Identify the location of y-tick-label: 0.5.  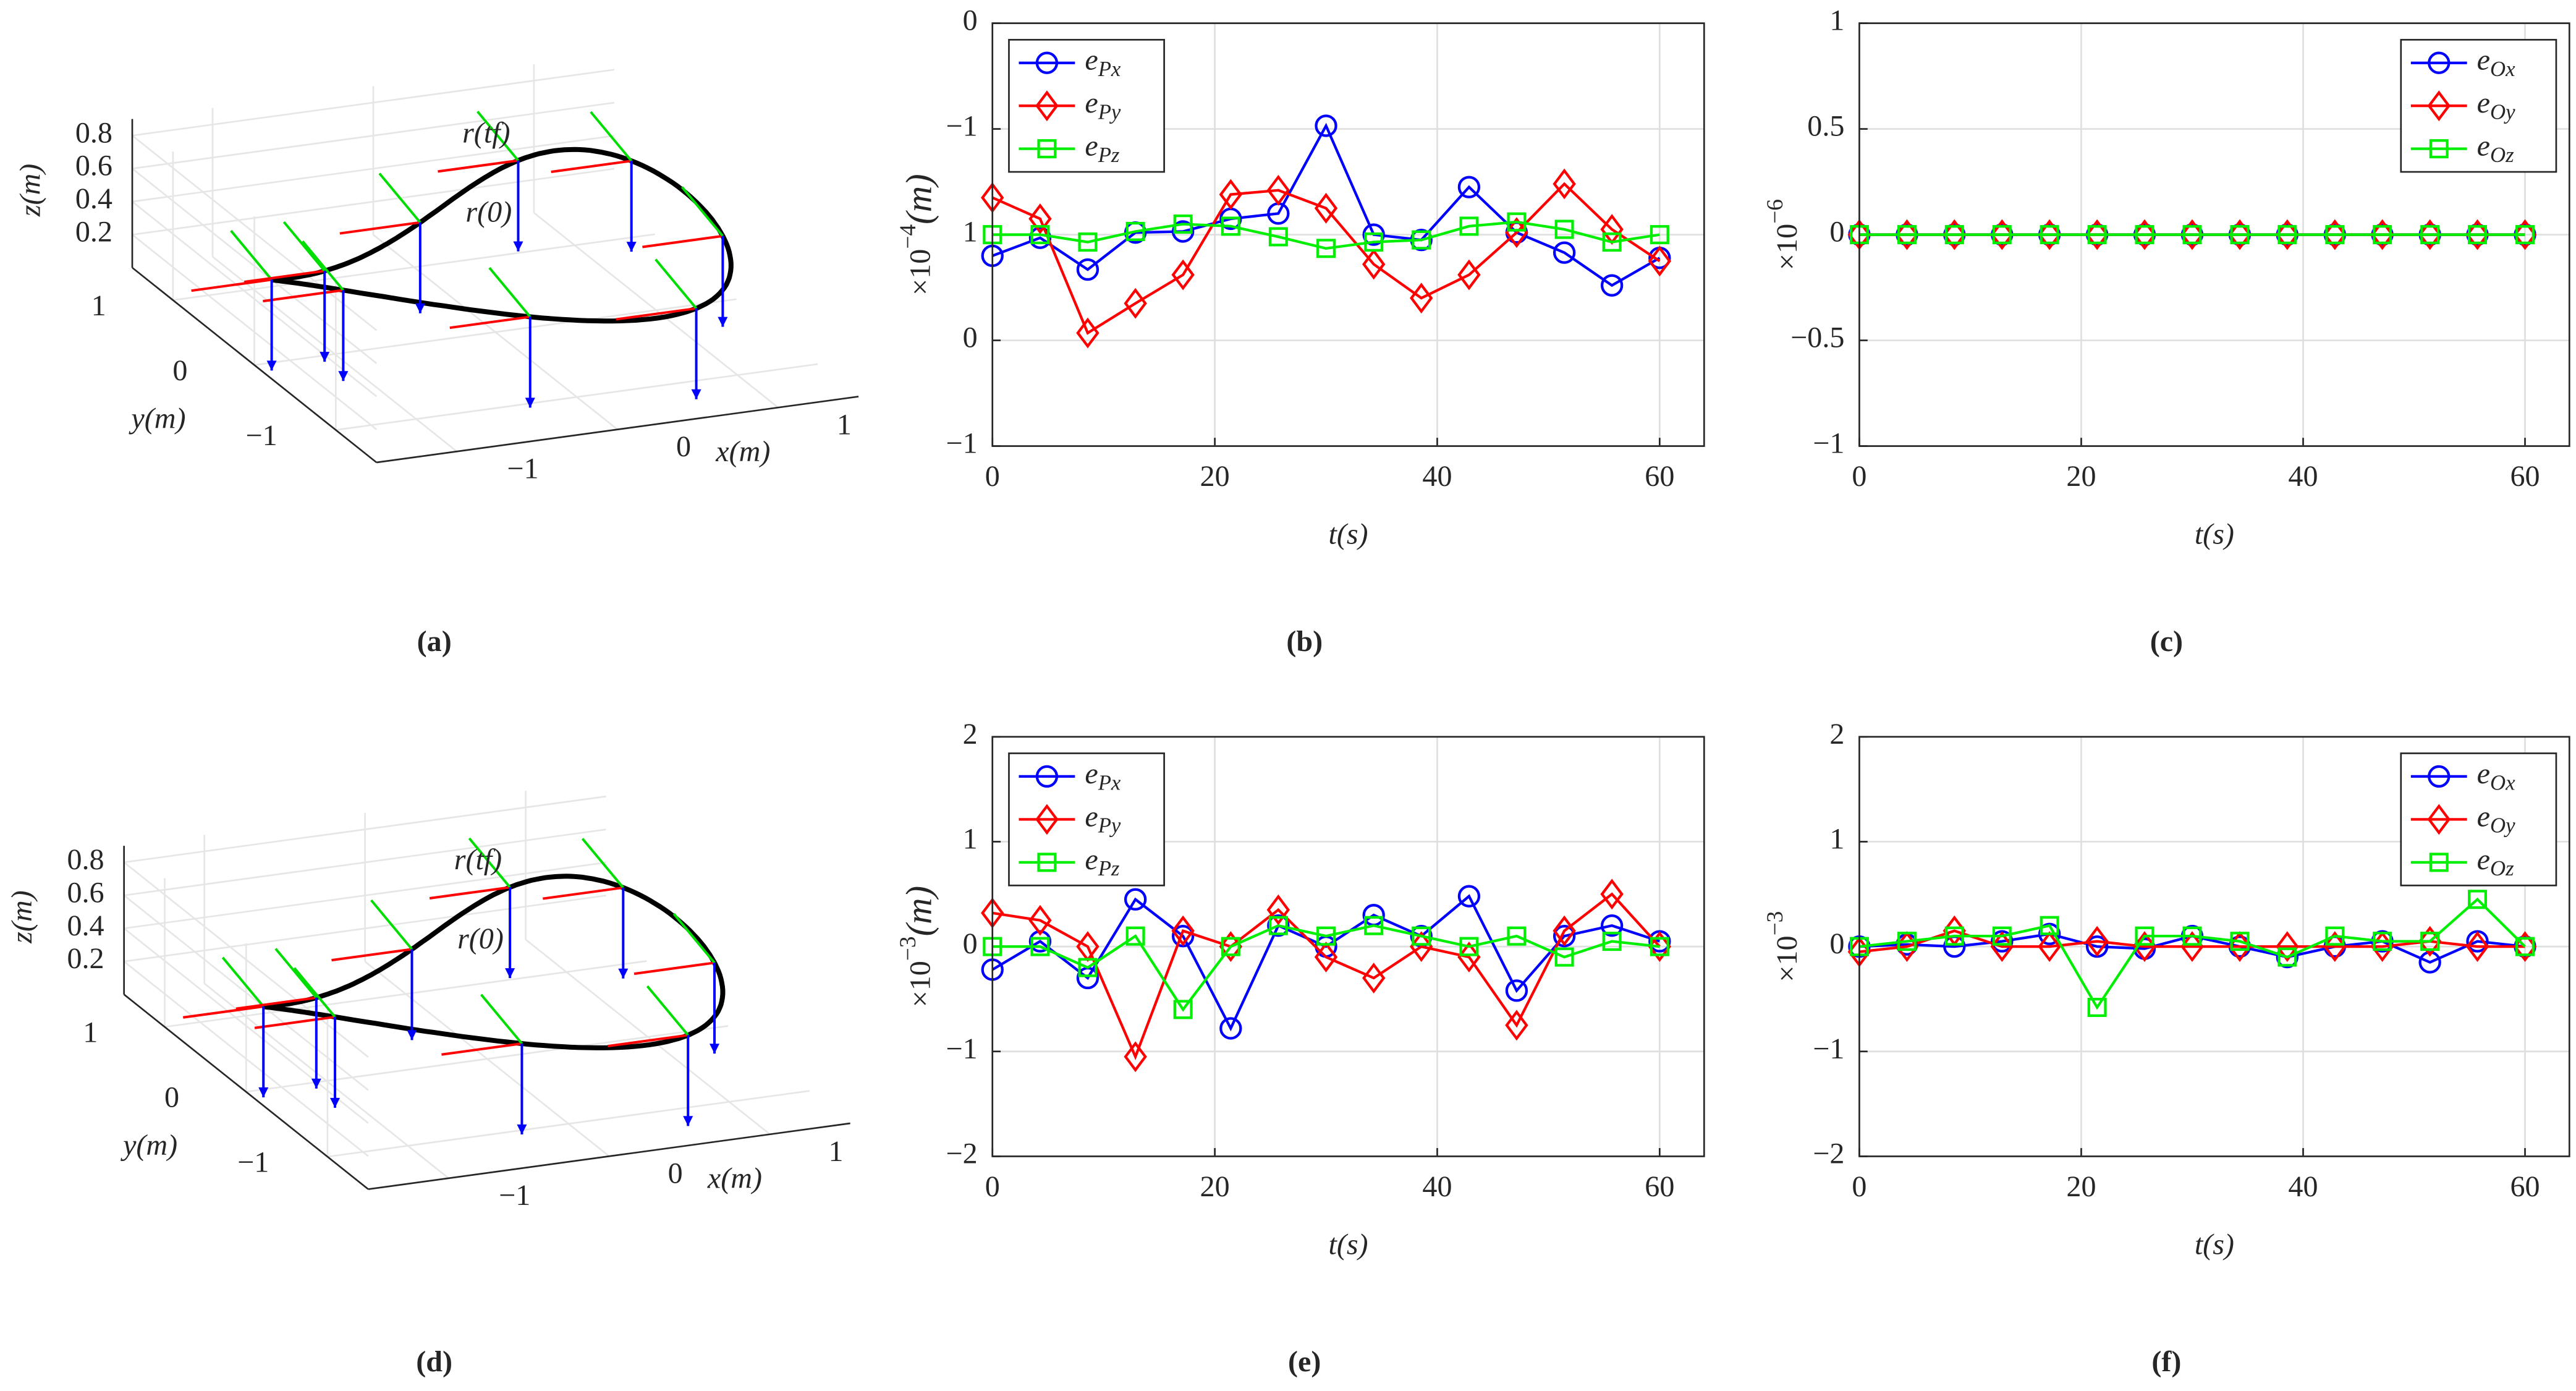
(1825, 126).